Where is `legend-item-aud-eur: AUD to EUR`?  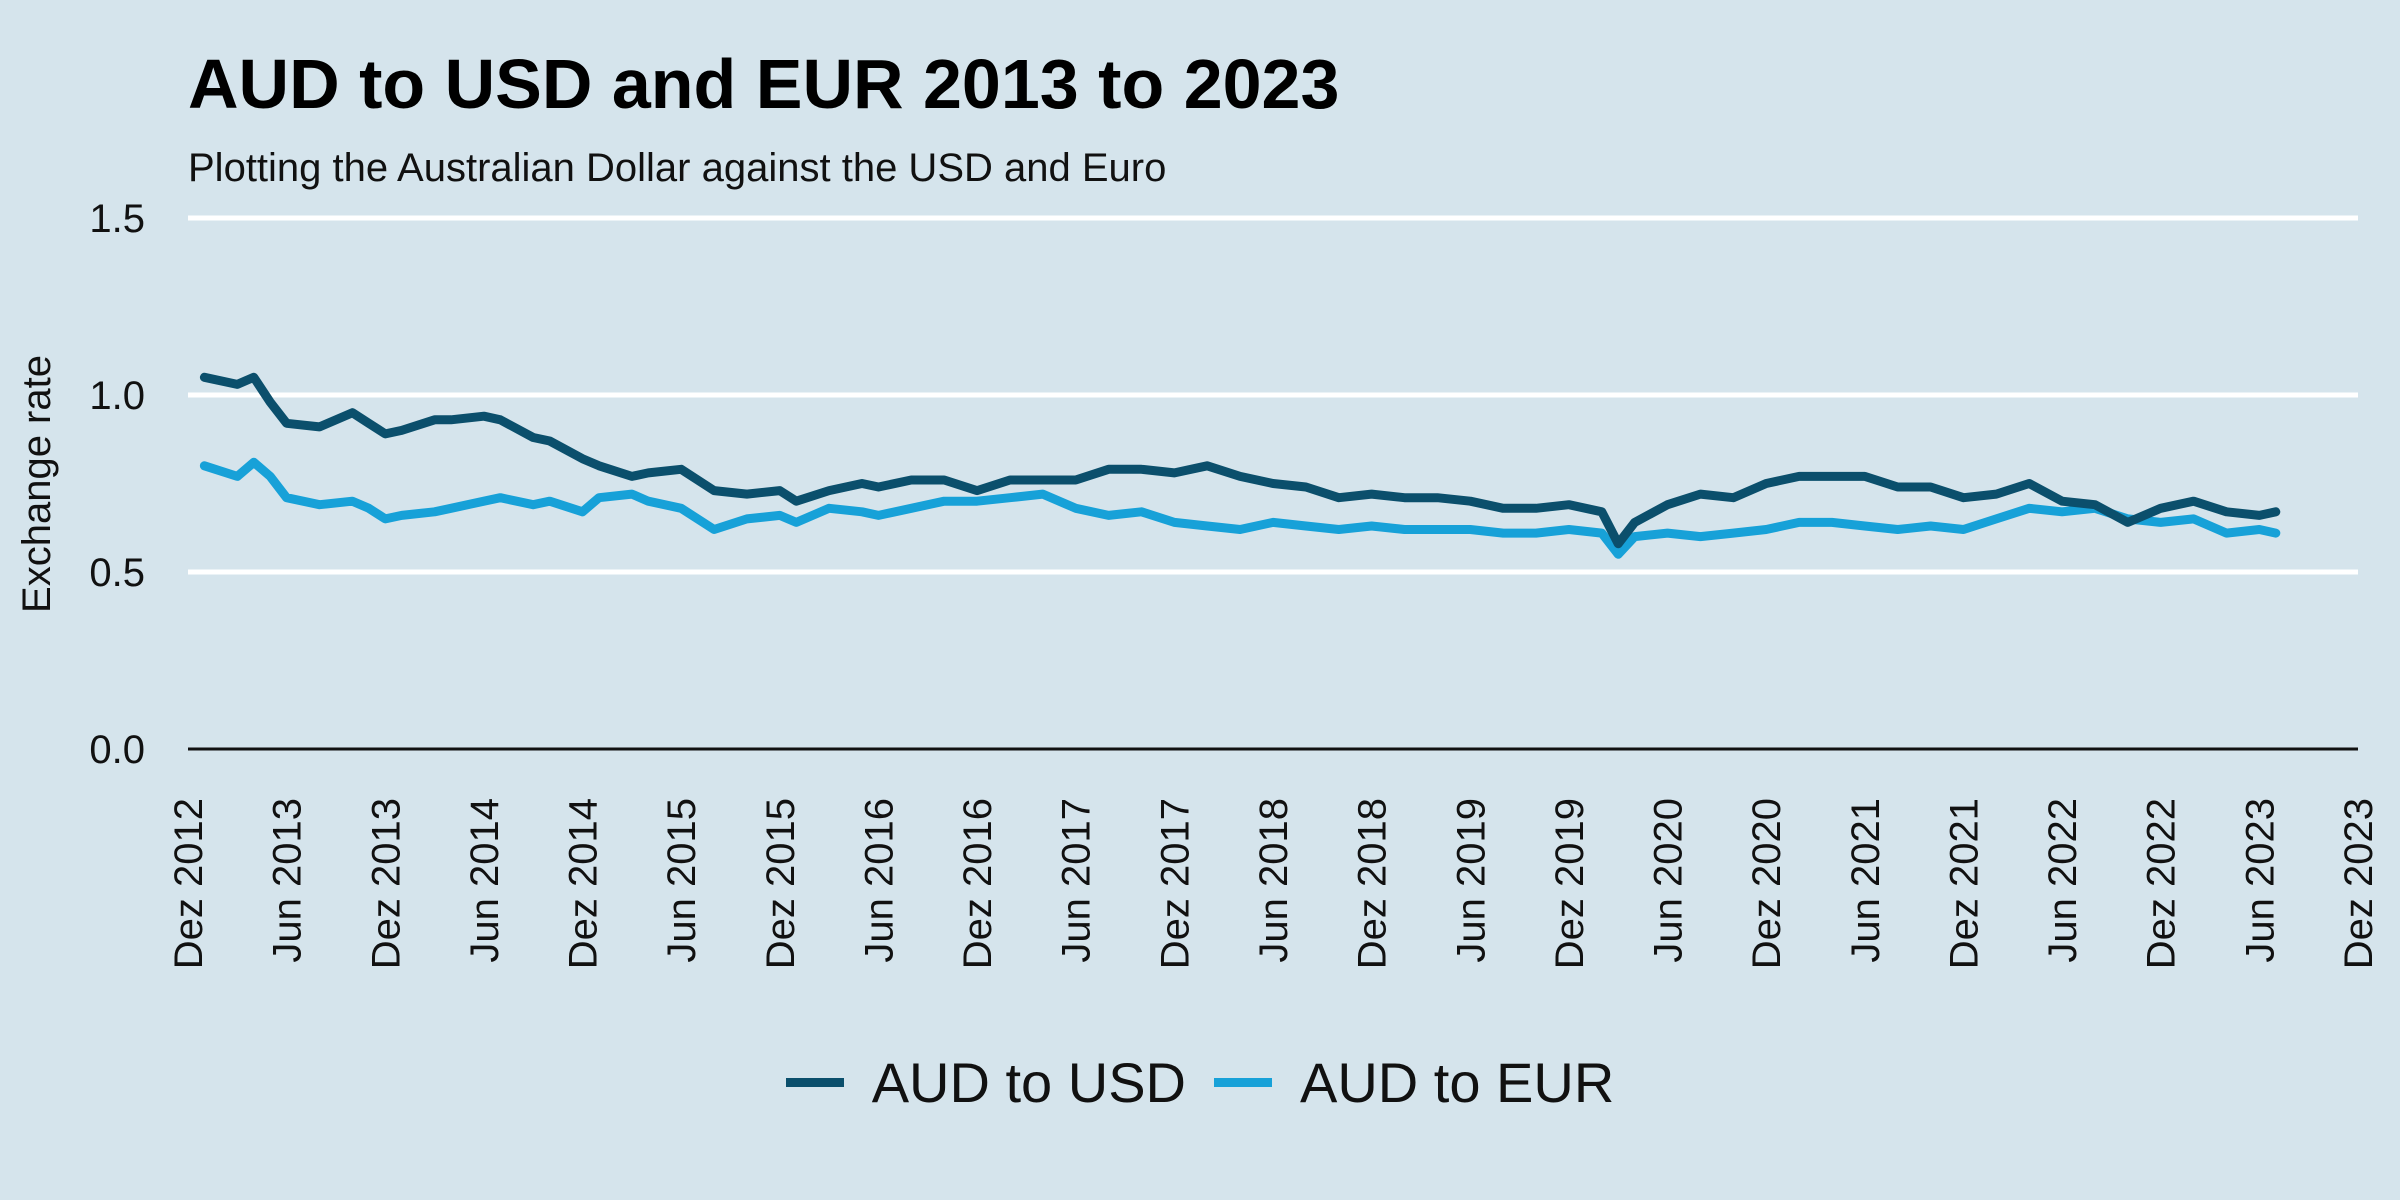
legend-item-aud-eur: AUD to EUR is located at coordinates (1414, 1082).